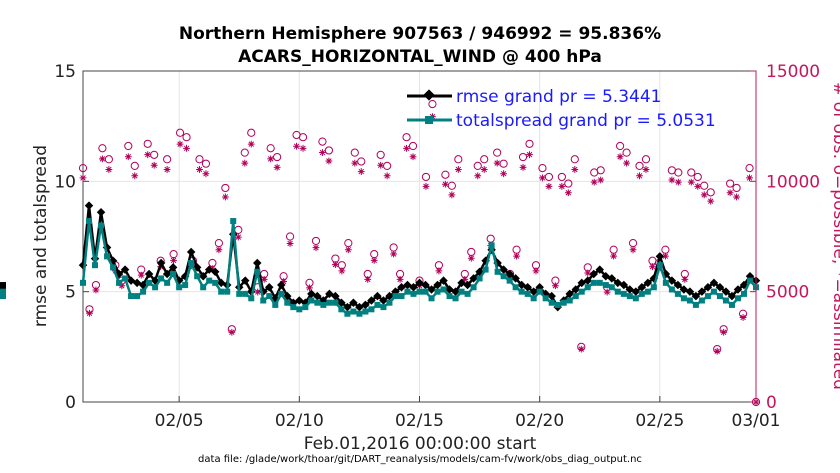  I want to click on x-tick-label: 02/25, so click(659, 421).